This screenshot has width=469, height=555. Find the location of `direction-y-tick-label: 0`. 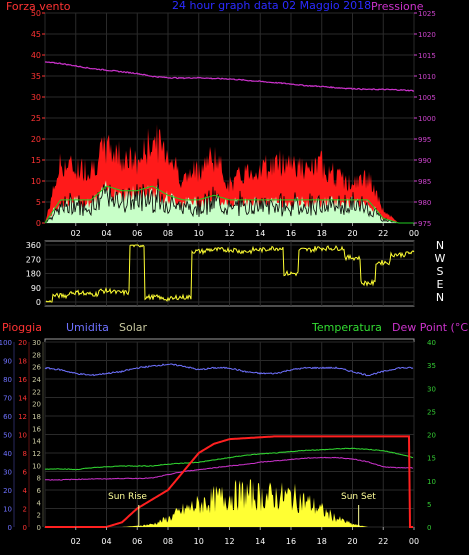

direction-y-tick-label: 0 is located at coordinates (38, 302).